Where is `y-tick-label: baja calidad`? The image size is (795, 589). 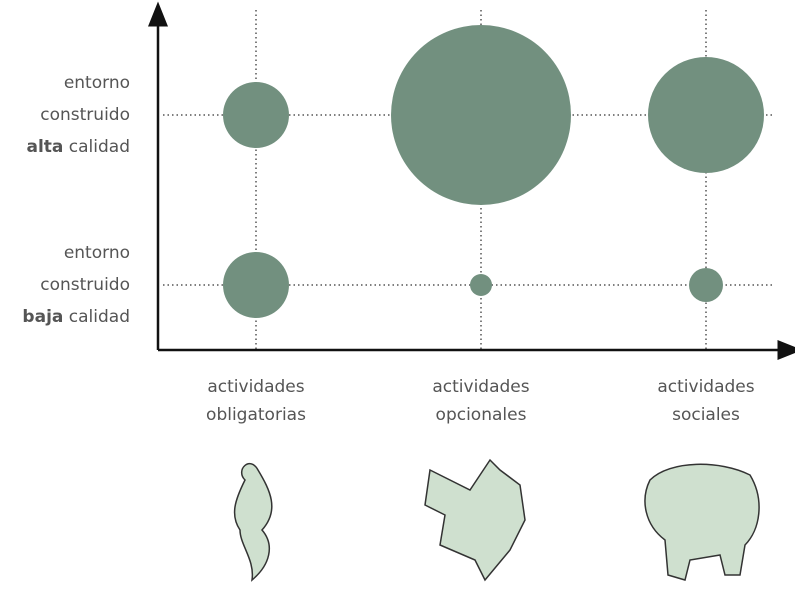 y-tick-label: baja calidad is located at coordinates (76, 317).